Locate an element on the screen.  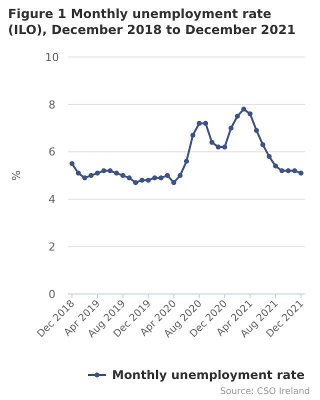
legend-label: Monthly unemployment rate is located at coordinates (208, 375).